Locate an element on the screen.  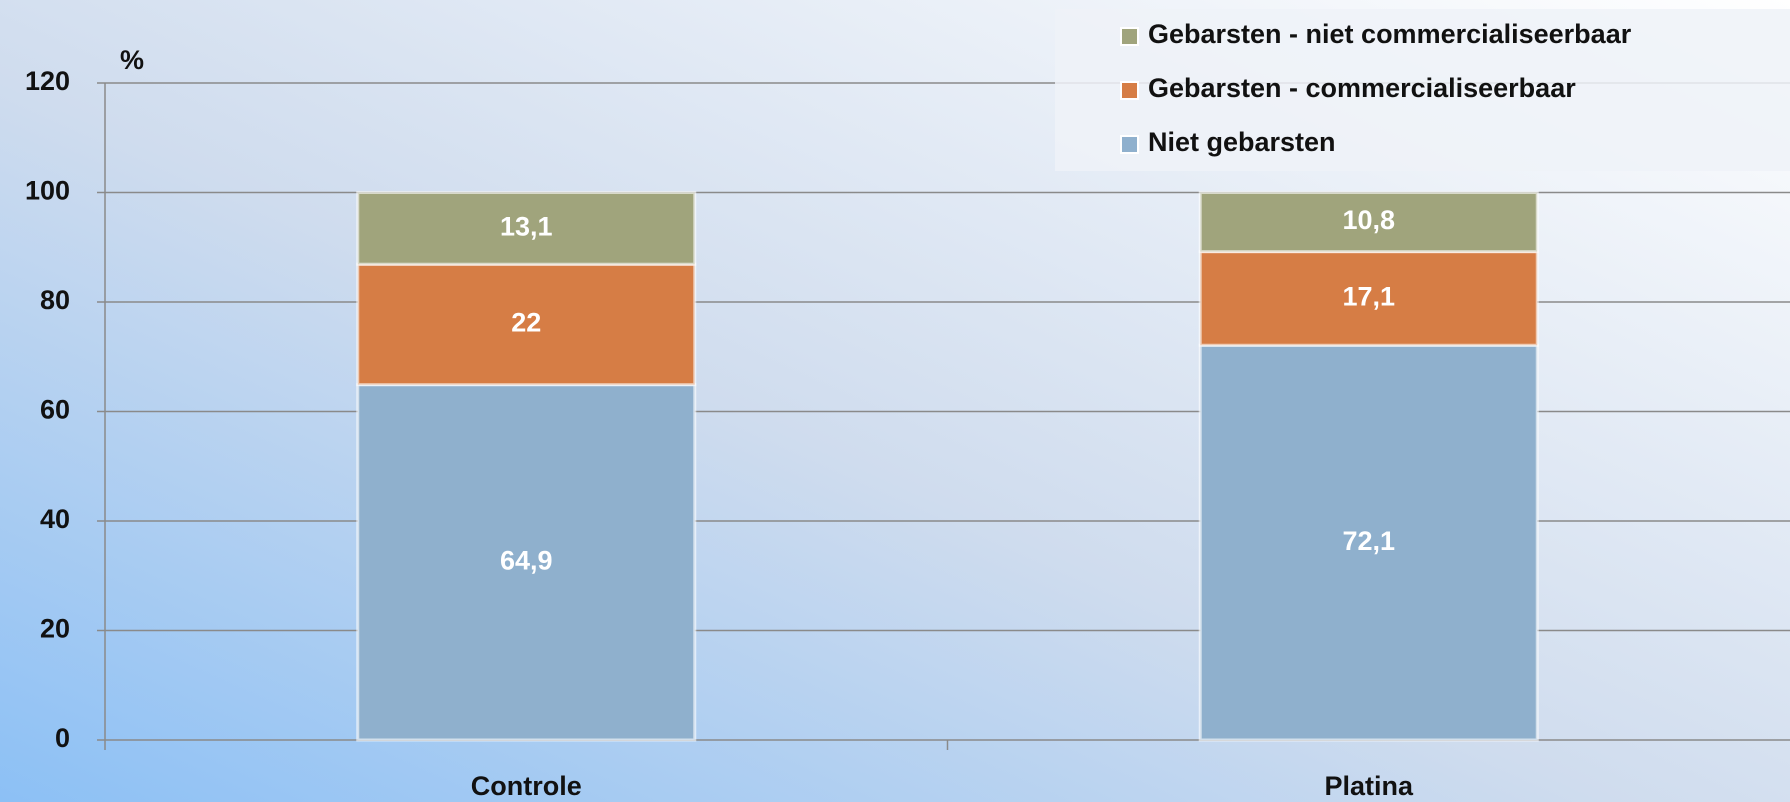
value-label: 17,1 is located at coordinates (1368, 297).